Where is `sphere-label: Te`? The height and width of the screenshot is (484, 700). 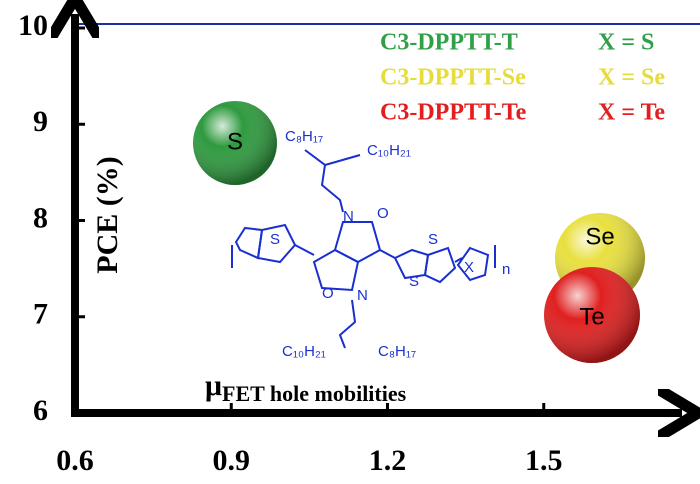 sphere-label: Te is located at coordinates (591, 316).